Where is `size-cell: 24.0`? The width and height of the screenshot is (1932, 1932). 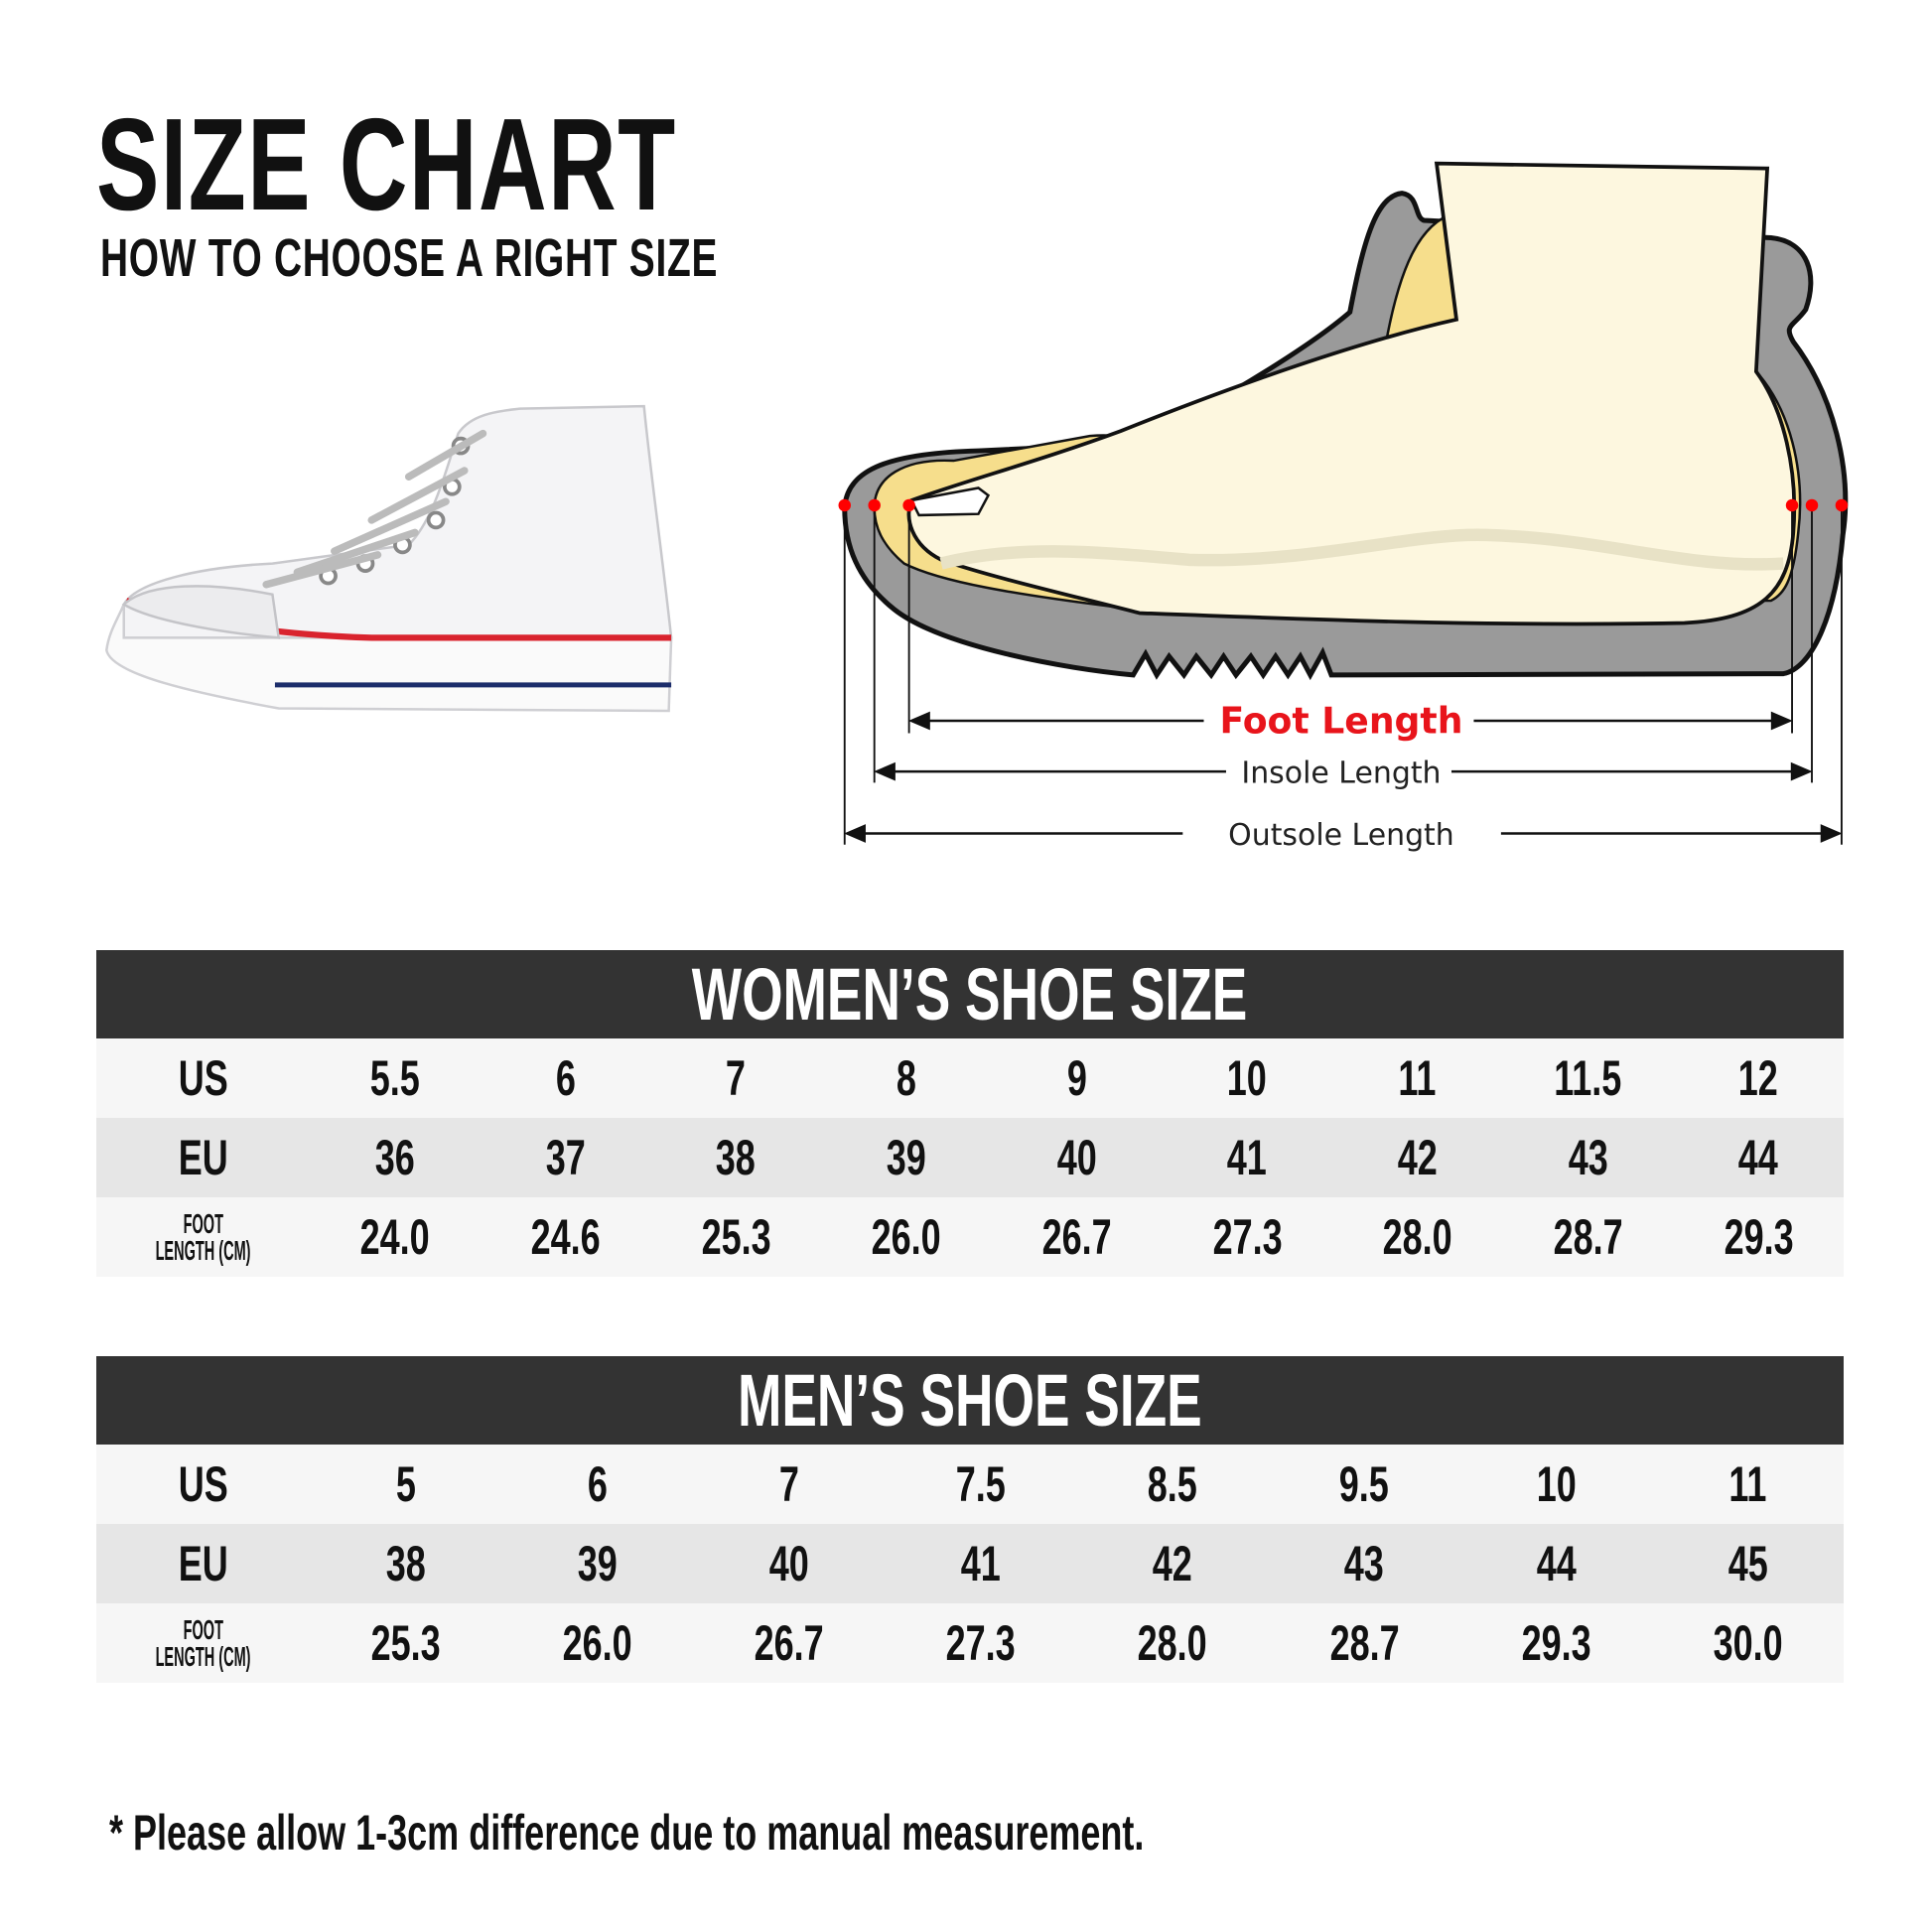 size-cell: 24.0 is located at coordinates (395, 1237).